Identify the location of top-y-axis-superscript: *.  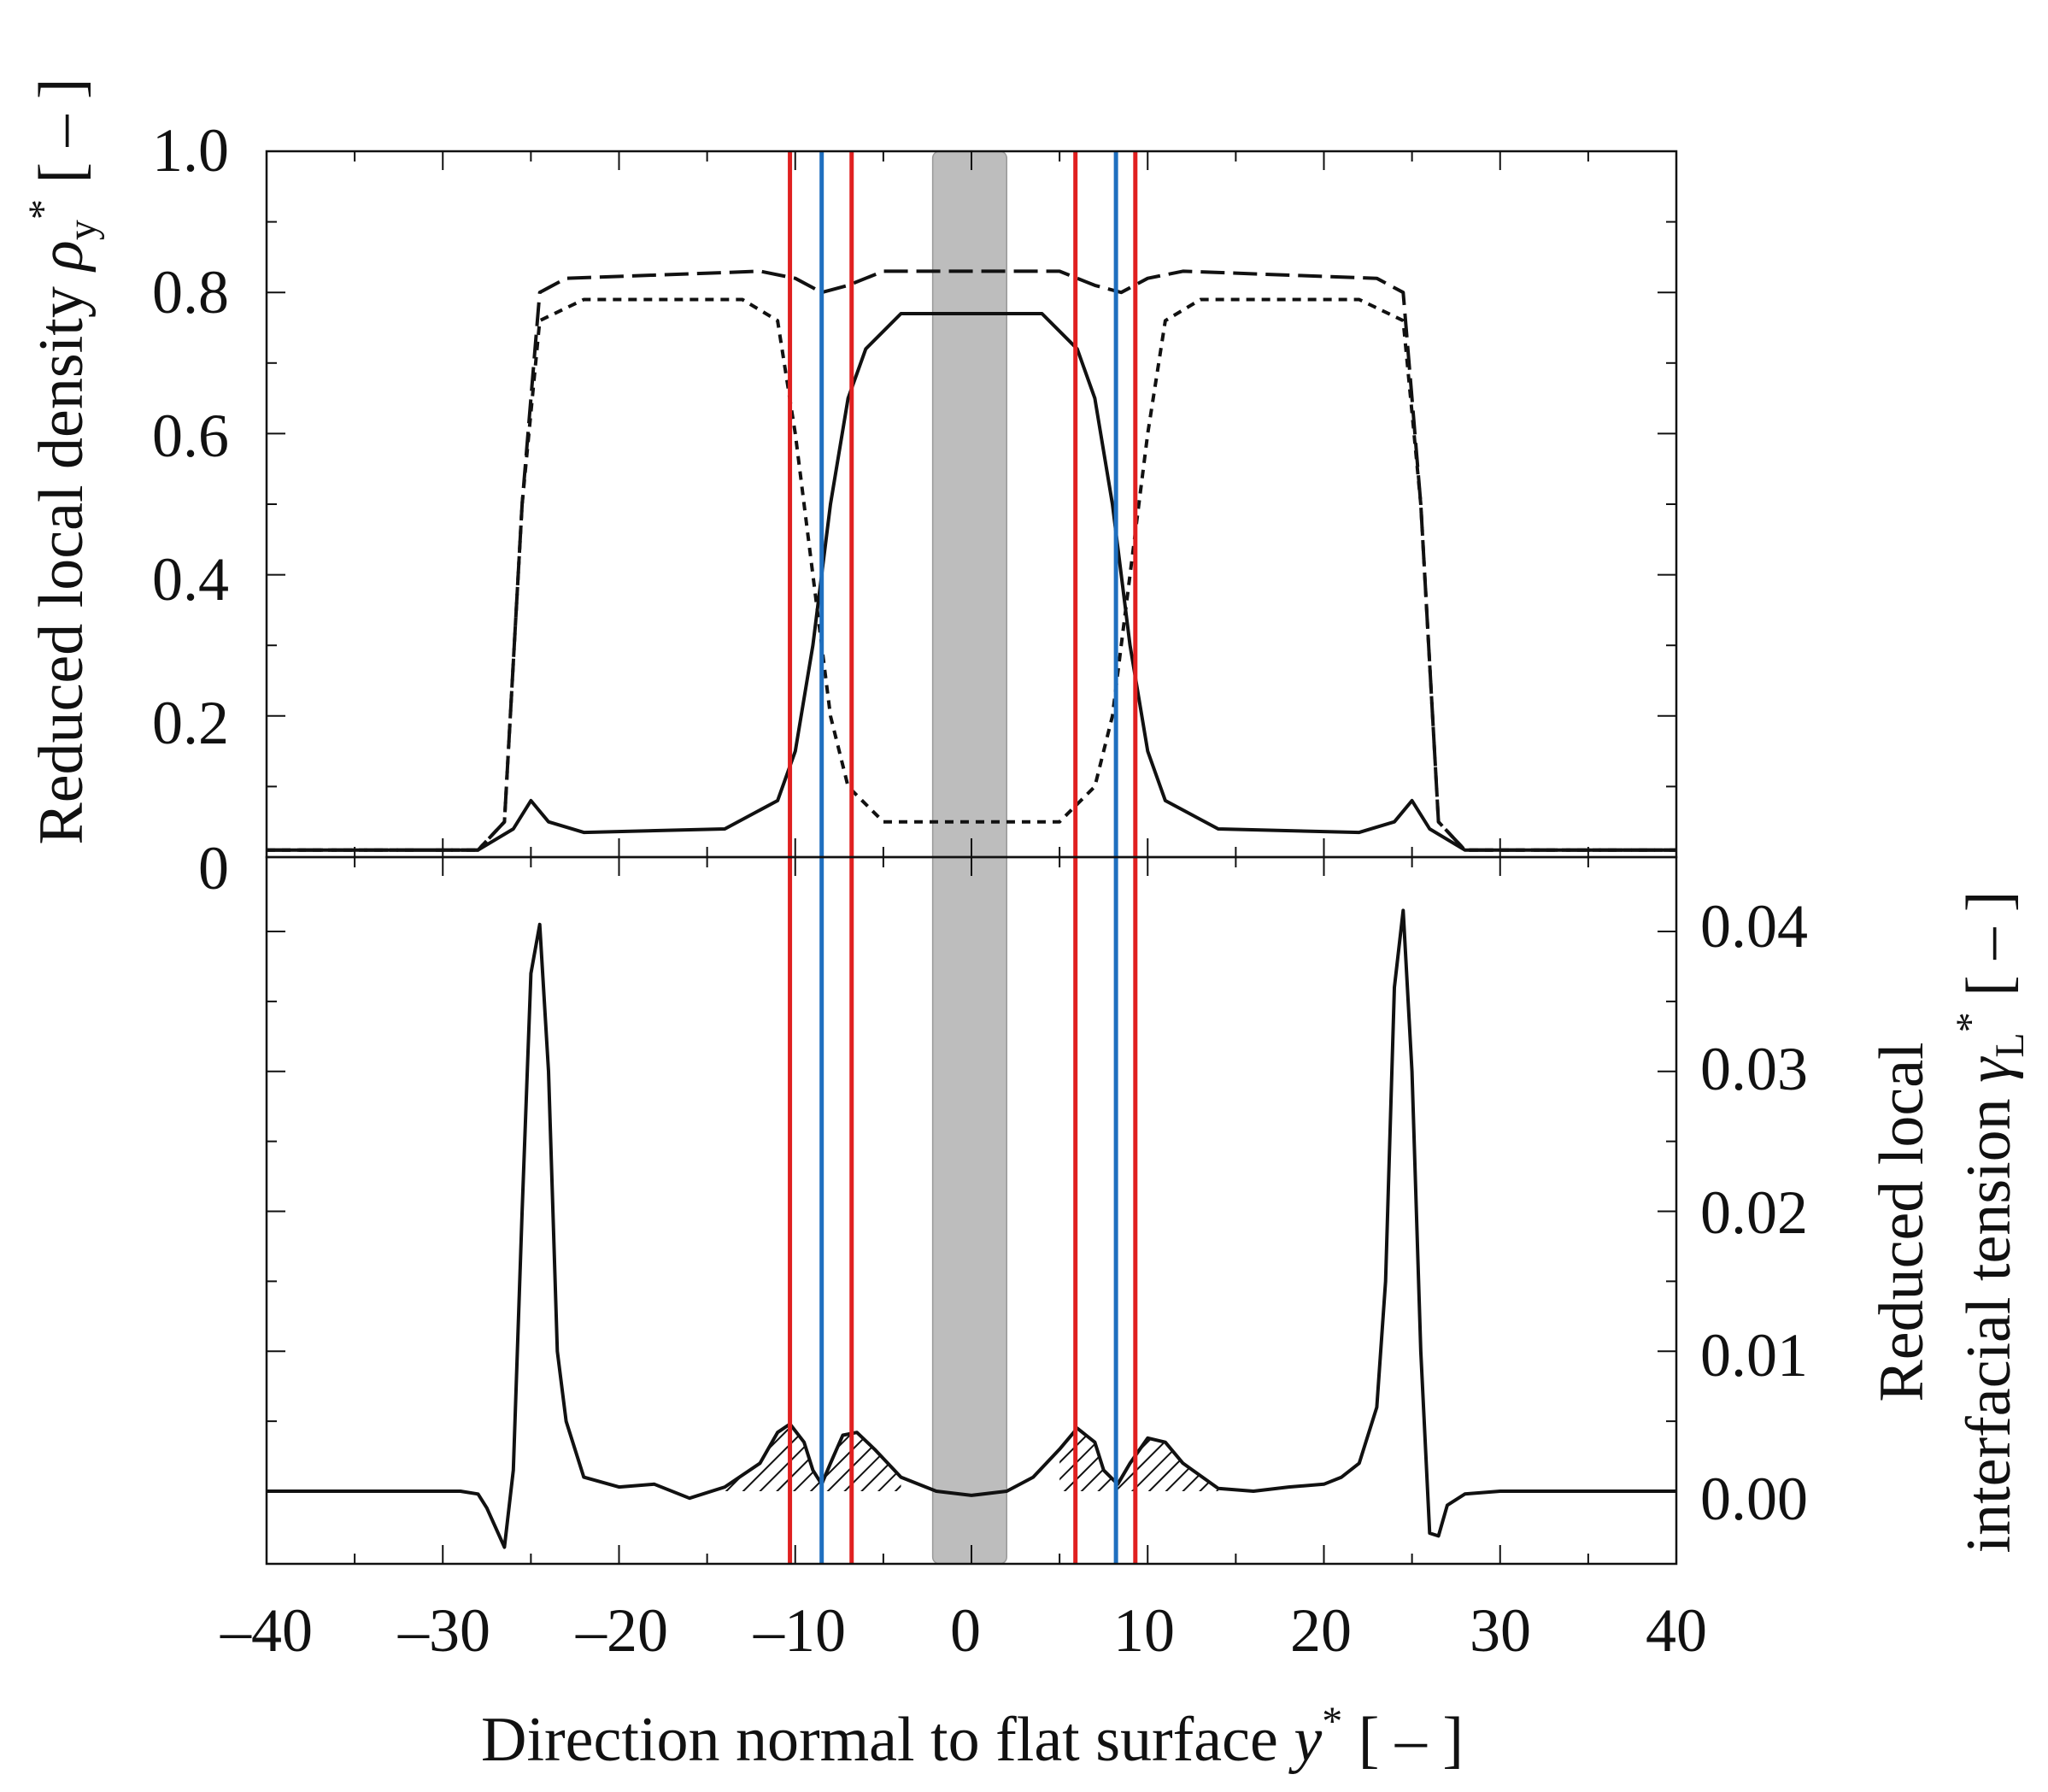
(43, 209).